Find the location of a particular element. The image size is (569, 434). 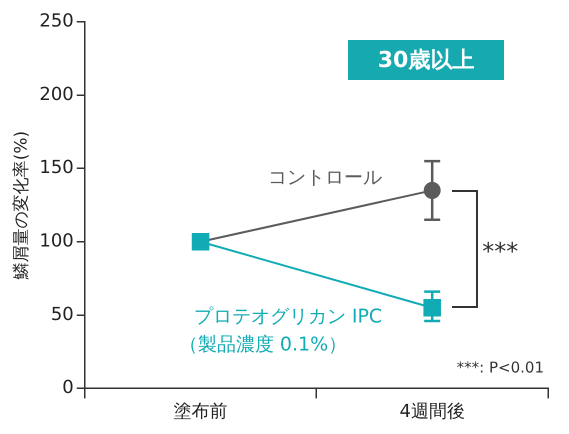

y-tick-label: 250 is located at coordinates (56, 21).